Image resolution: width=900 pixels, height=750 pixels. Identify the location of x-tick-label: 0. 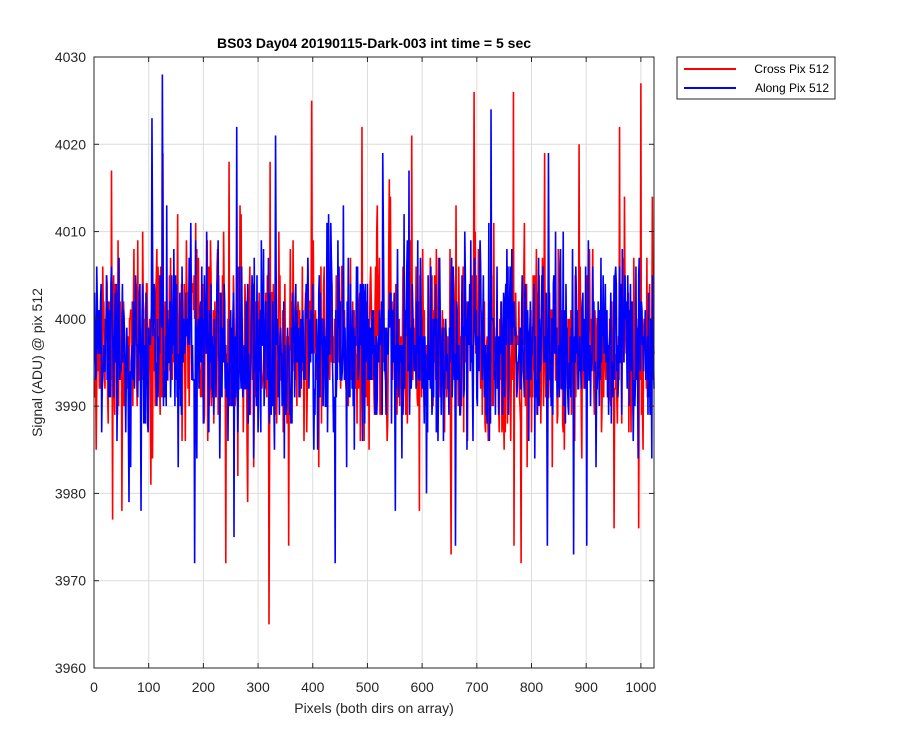
(94, 687).